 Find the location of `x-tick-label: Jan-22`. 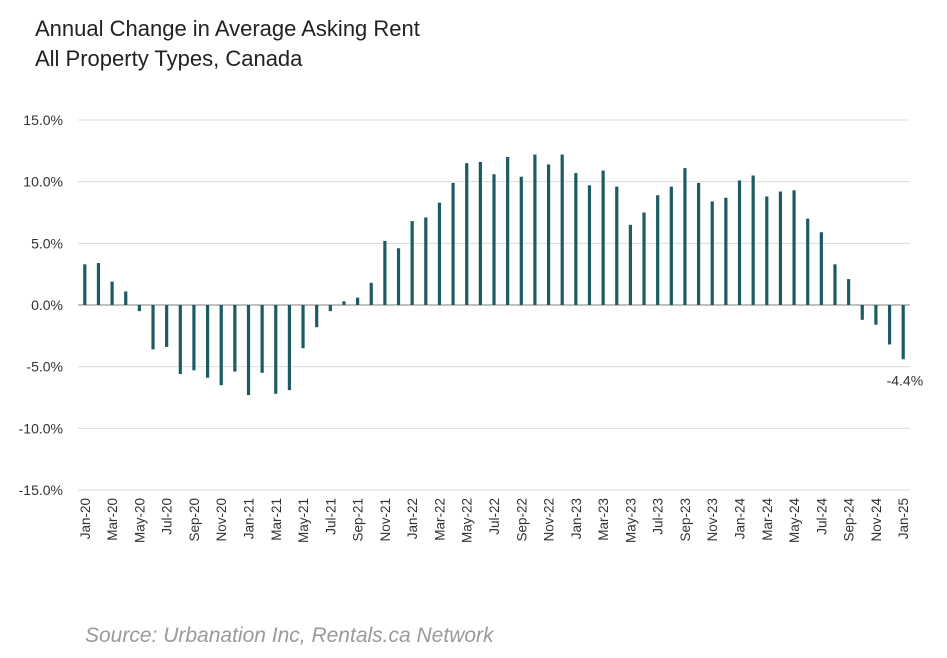

x-tick-label: Jan-22 is located at coordinates (412, 518).